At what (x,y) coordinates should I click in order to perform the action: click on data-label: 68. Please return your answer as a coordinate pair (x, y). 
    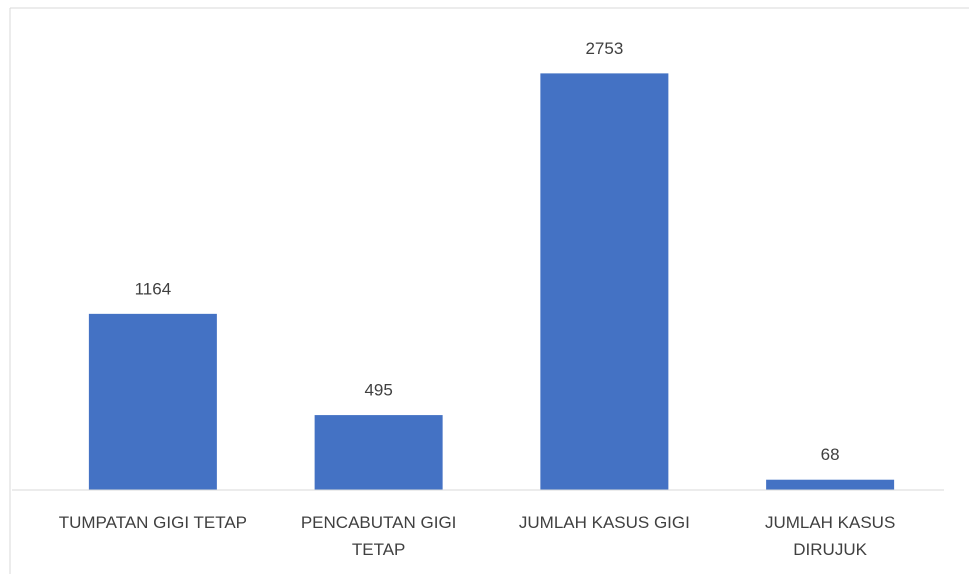
    Looking at the image, I should click on (830, 454).